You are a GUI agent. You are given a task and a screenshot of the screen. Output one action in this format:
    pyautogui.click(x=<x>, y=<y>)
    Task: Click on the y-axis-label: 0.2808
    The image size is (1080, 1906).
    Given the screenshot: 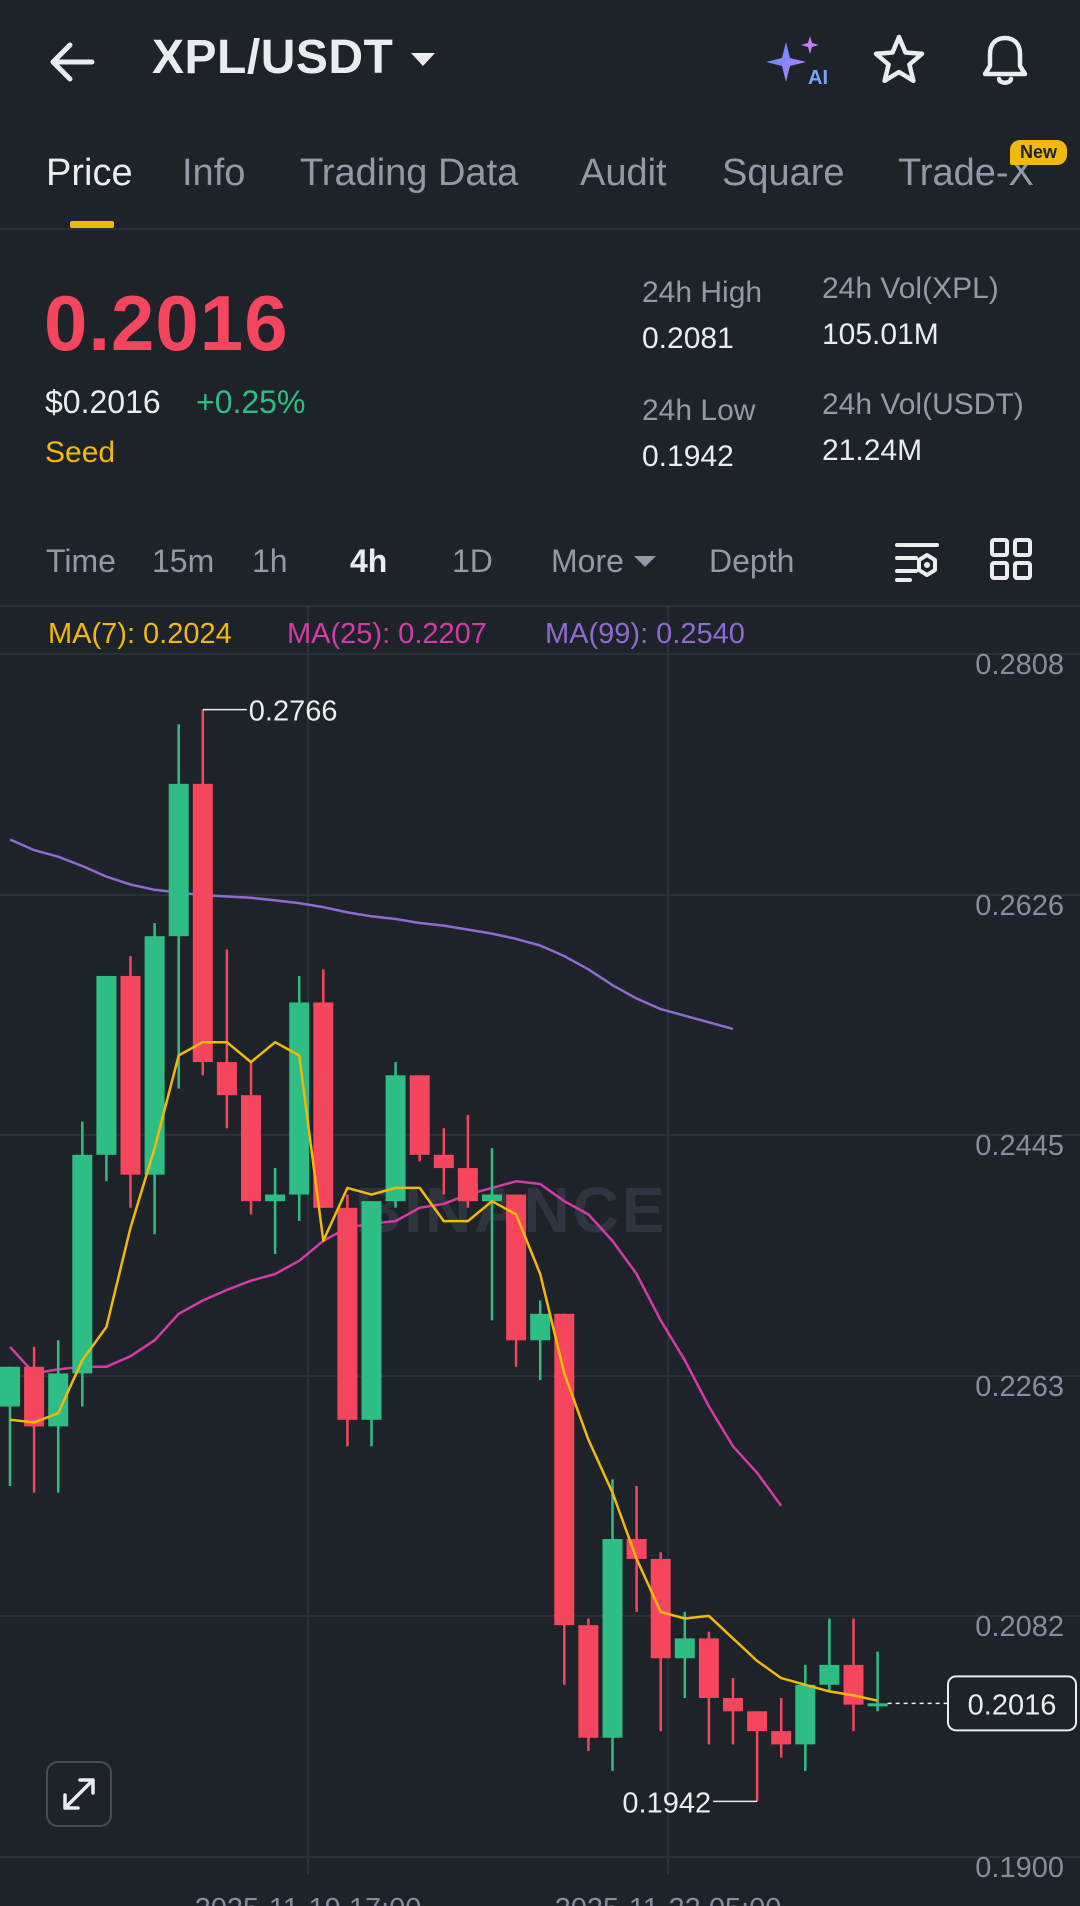 What is the action you would take?
    pyautogui.click(x=1019, y=665)
    